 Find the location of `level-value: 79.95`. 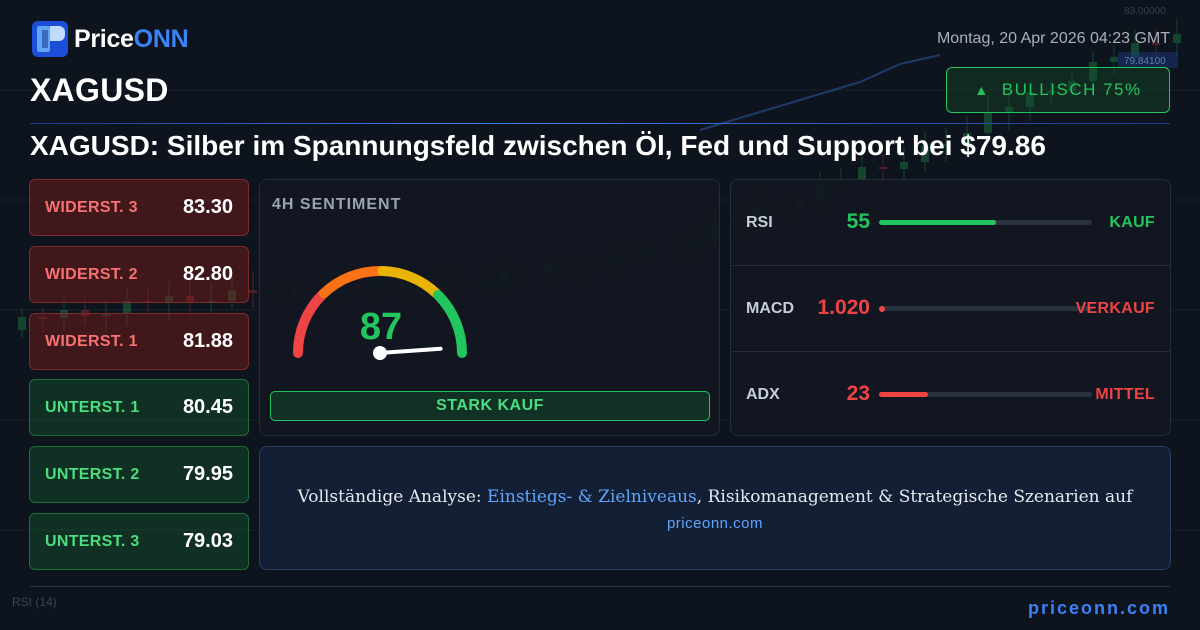

level-value: 79.95 is located at coordinates (207, 474).